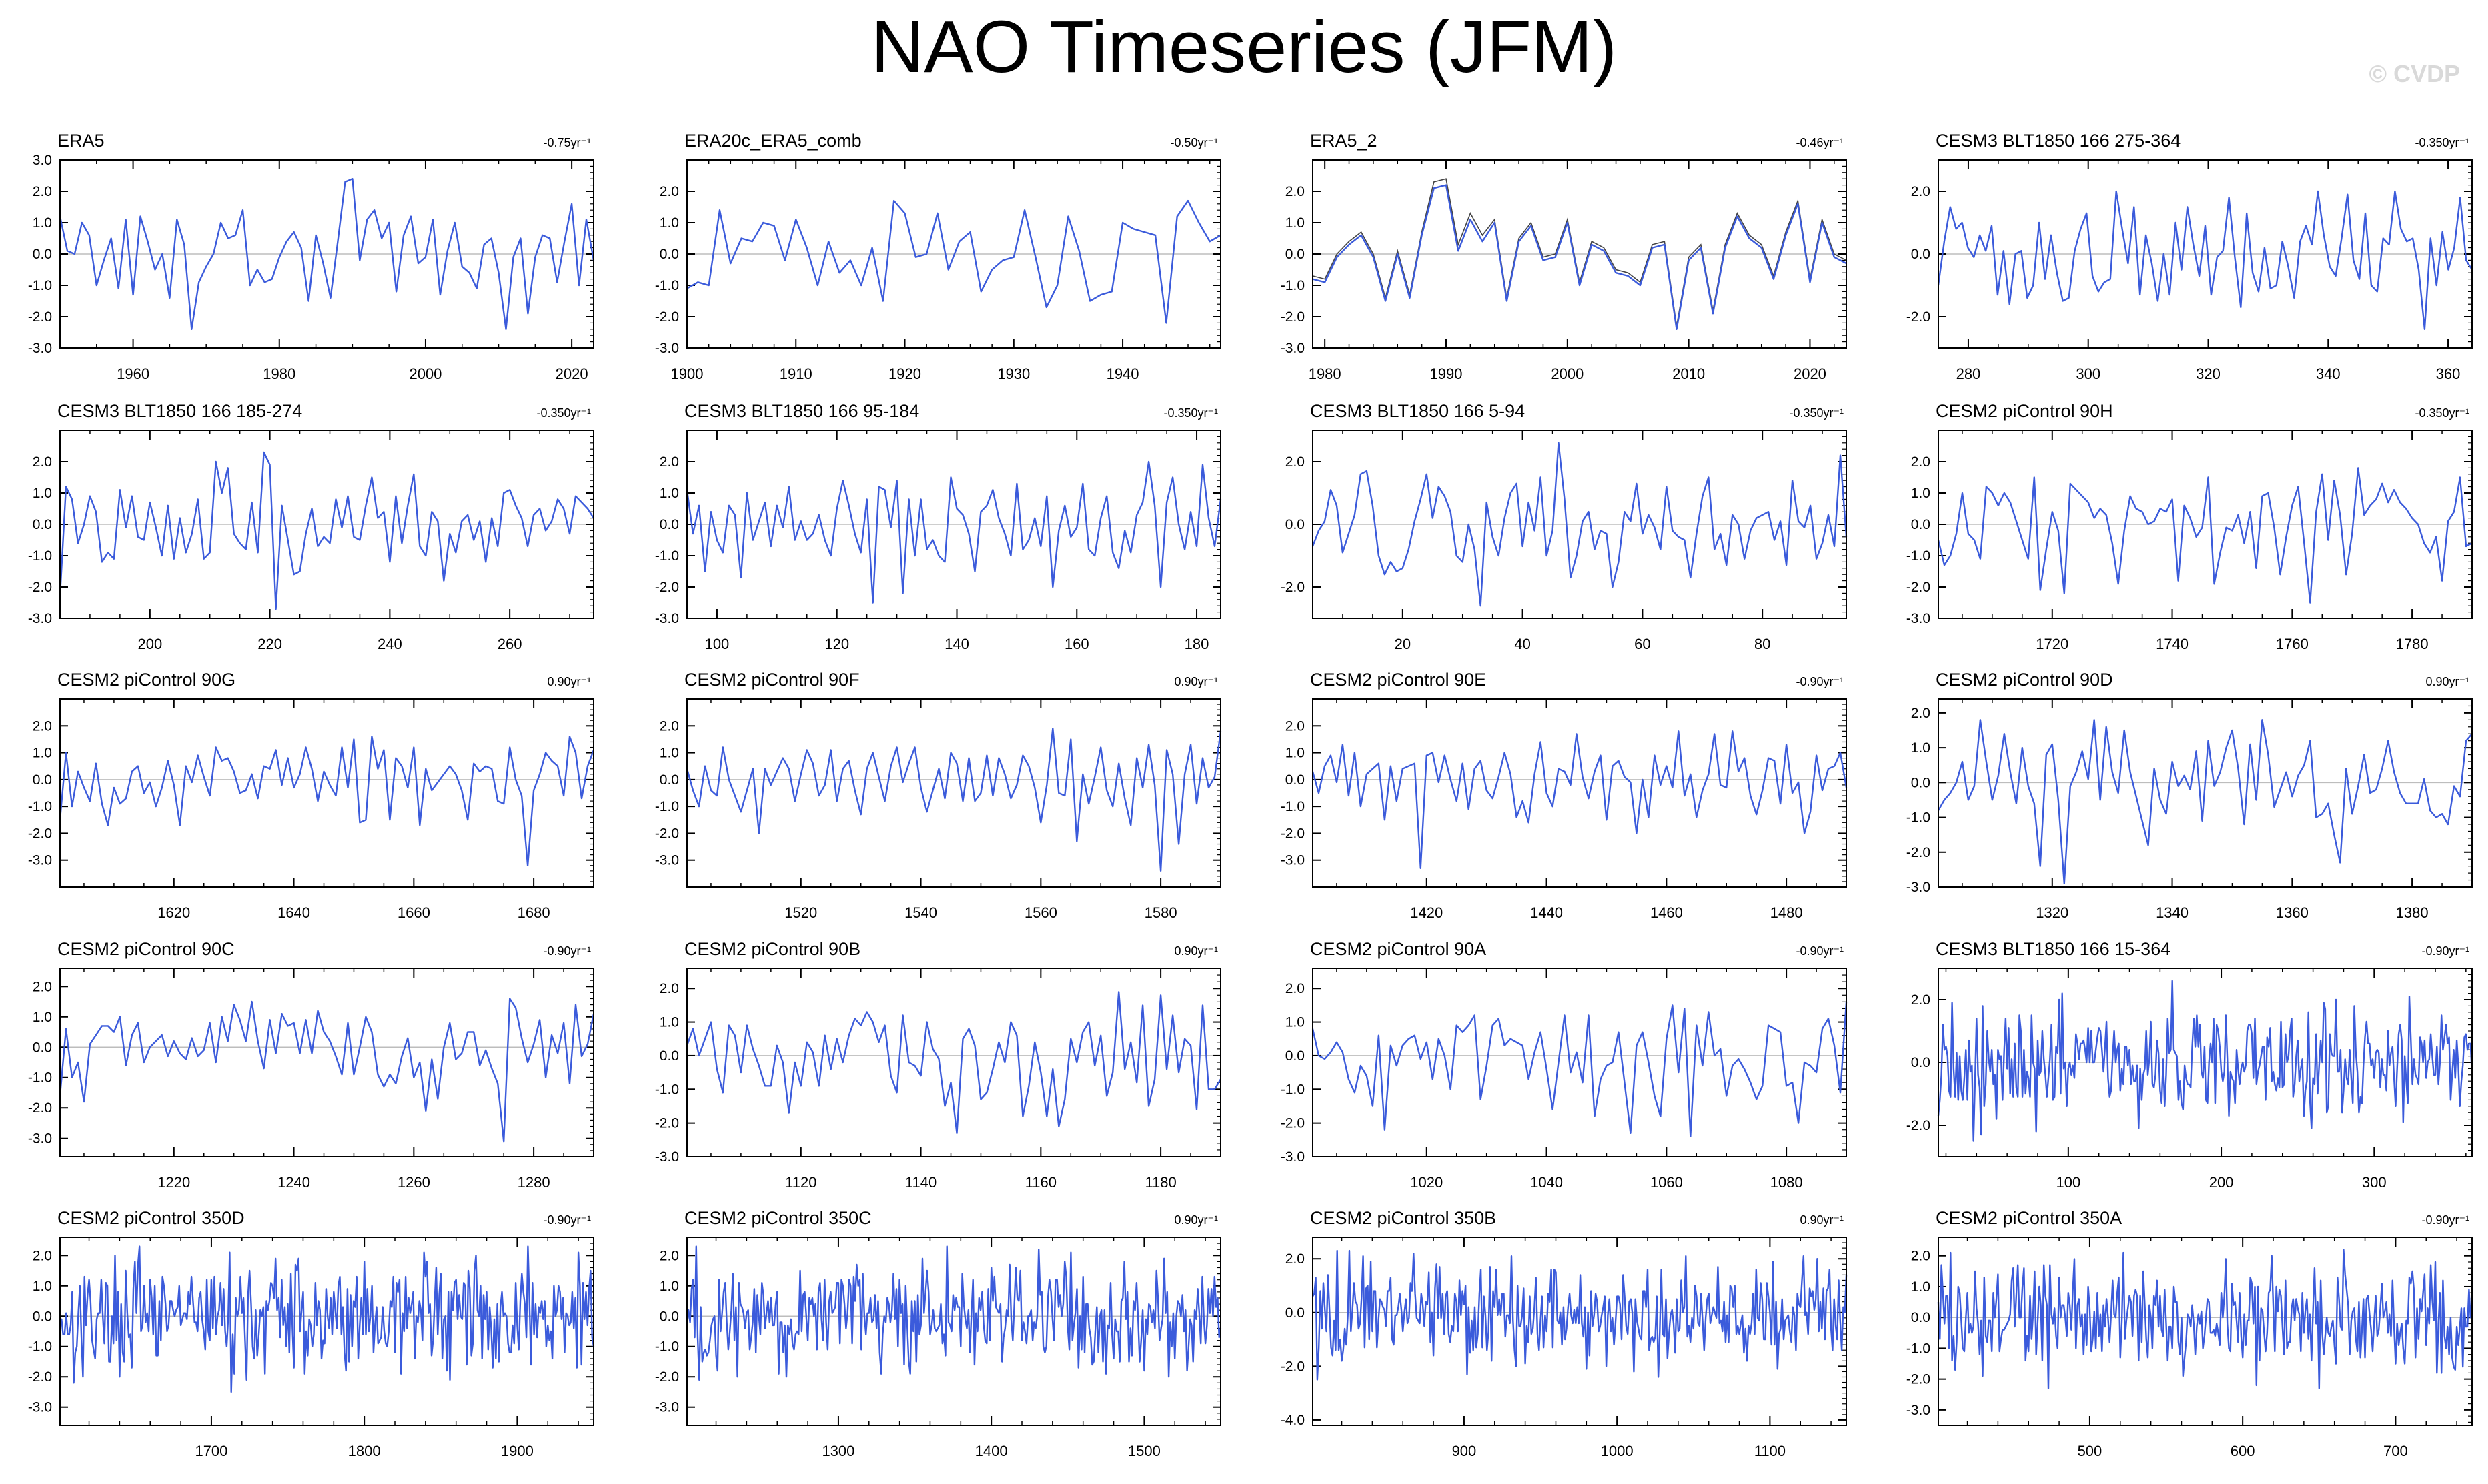 The image size is (2488, 1484). Describe the element at coordinates (2058, 141) in the screenshot. I see `panel-title: CESM3 BLT1850 166 275-364` at that location.